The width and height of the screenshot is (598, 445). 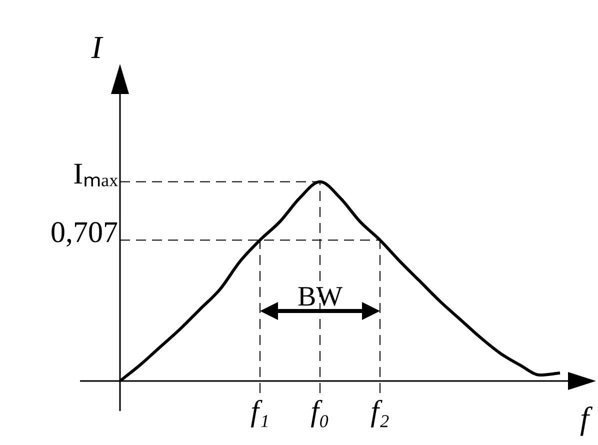 I want to click on x-axis-title: f, so click(x=586, y=418).